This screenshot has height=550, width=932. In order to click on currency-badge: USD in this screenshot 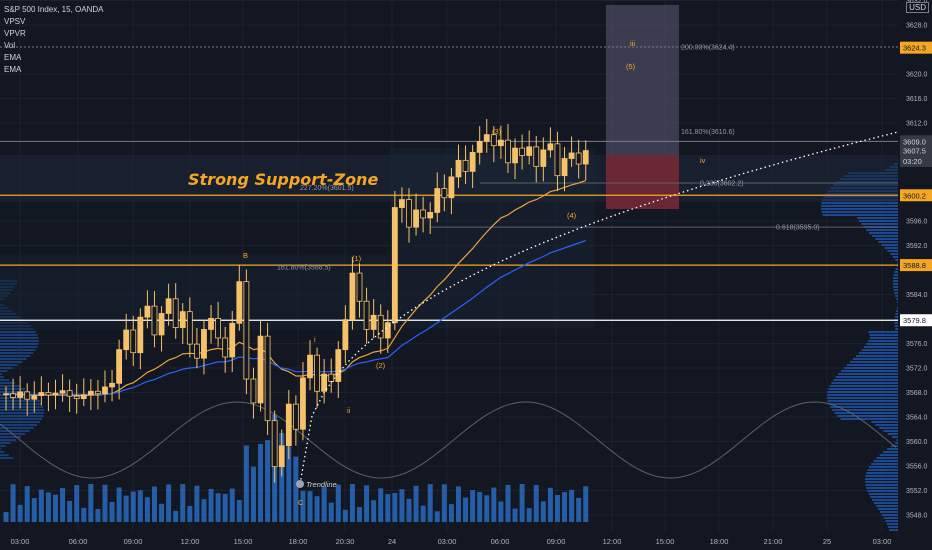, I will do `click(917, 7)`.